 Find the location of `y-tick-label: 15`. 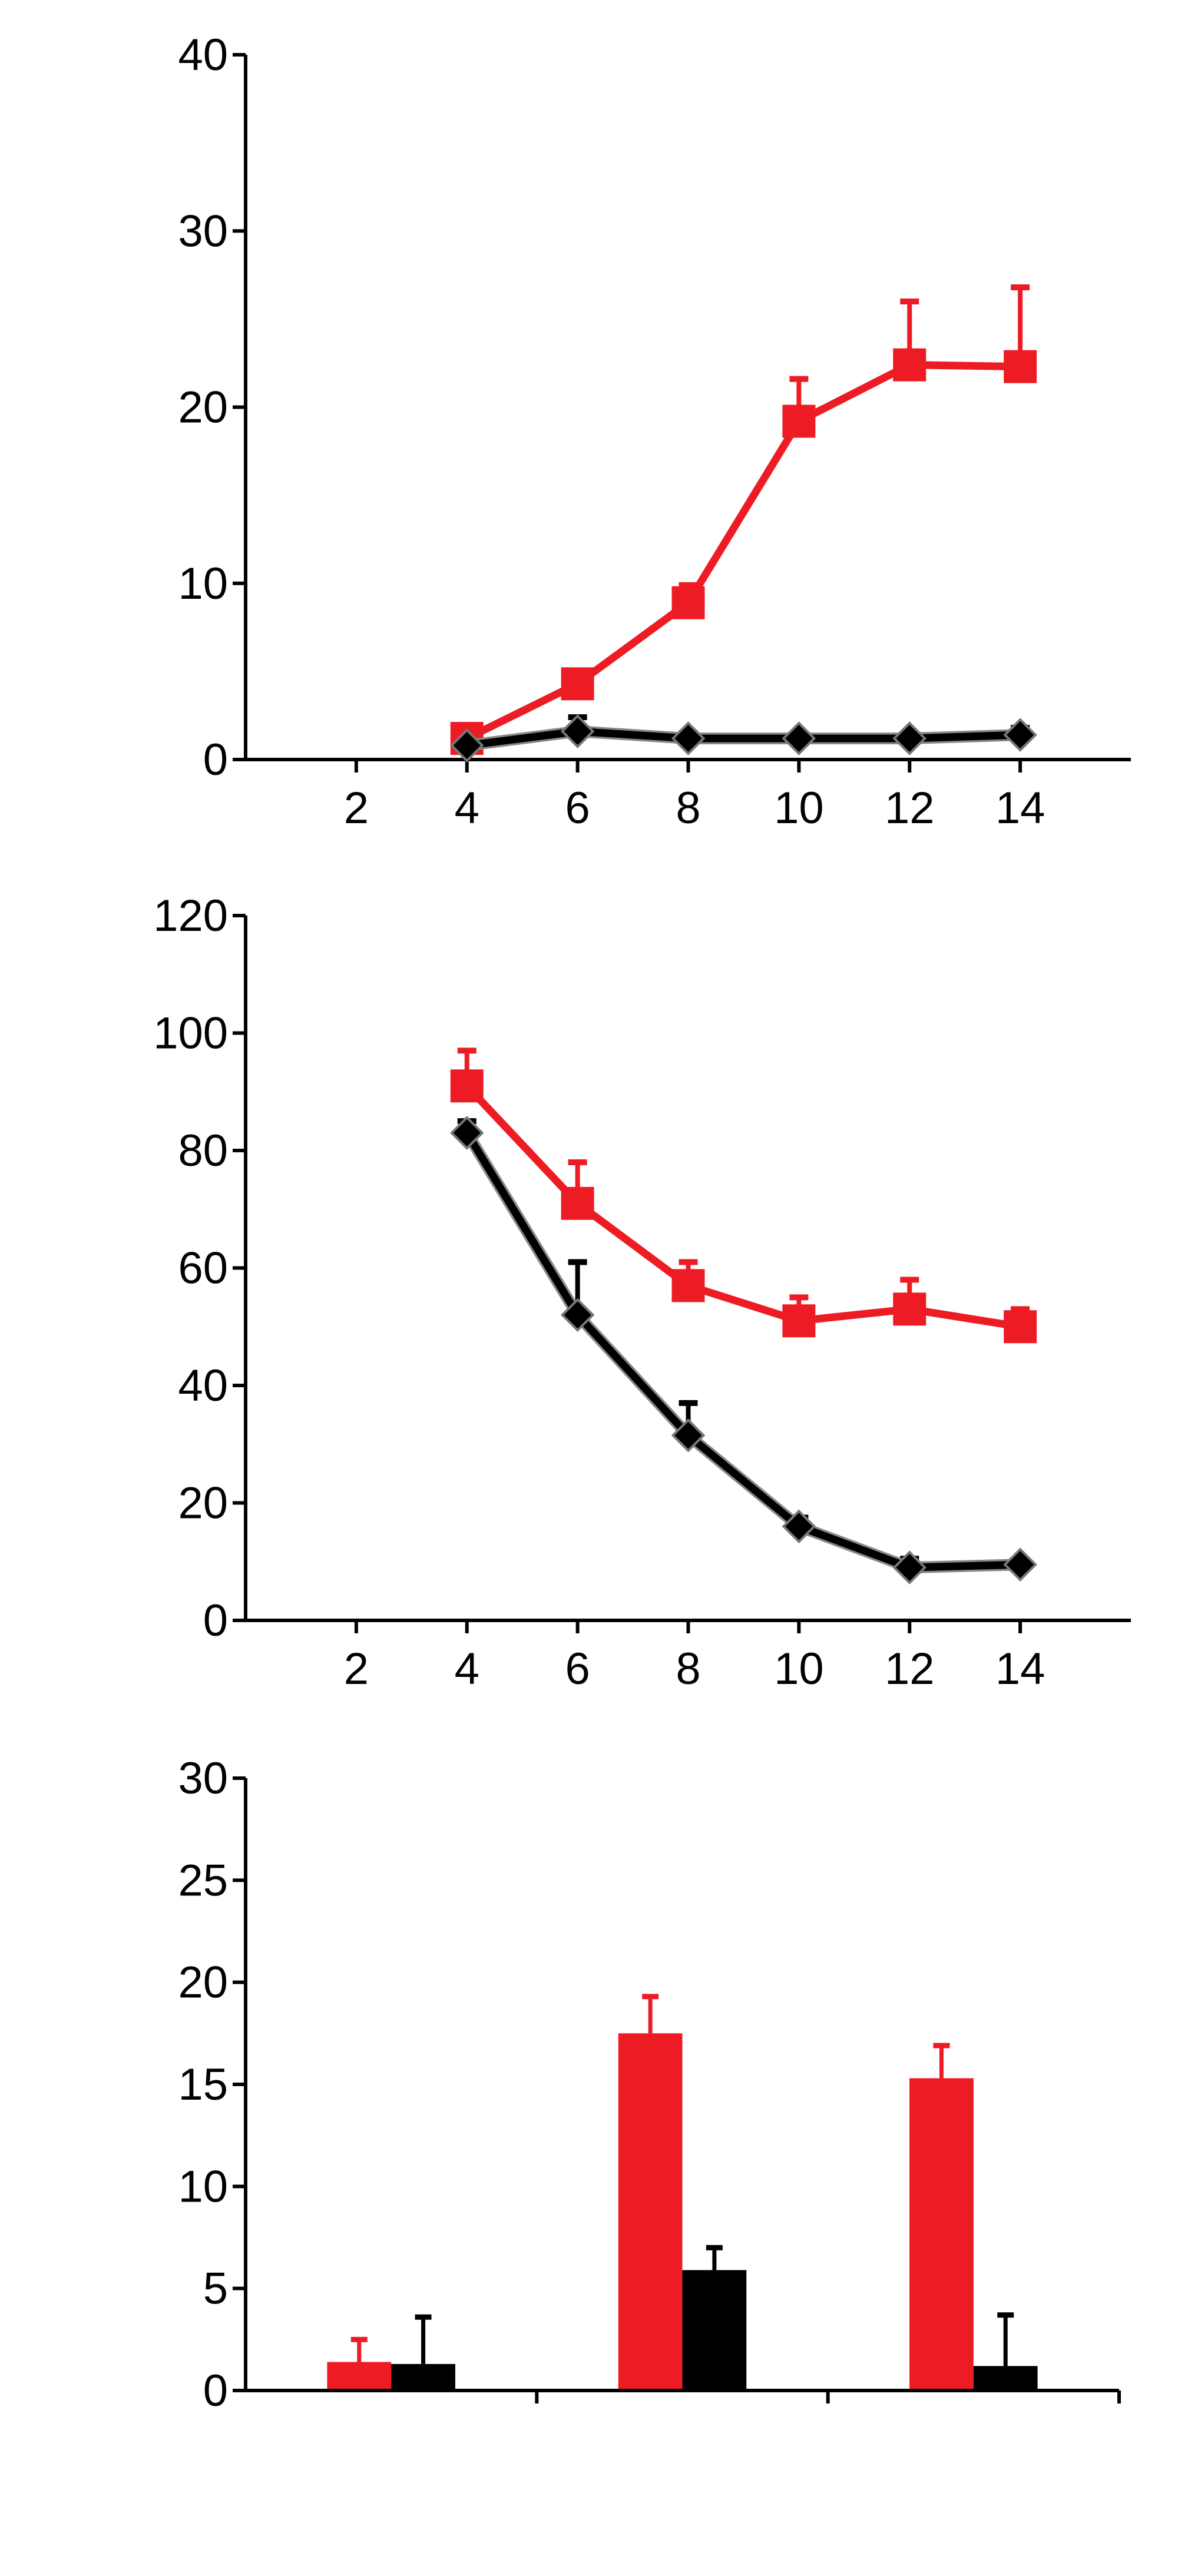

y-tick-label: 15 is located at coordinates (203, 2085).